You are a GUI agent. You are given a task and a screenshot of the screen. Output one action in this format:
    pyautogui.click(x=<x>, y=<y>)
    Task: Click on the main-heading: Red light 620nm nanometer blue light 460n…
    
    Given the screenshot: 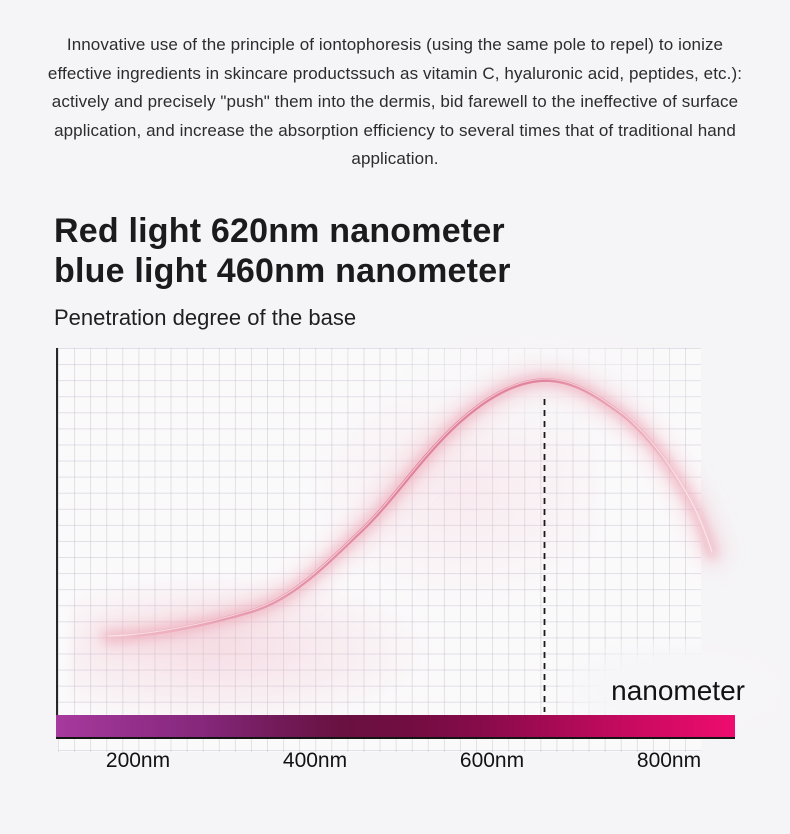 What is the action you would take?
    pyautogui.click(x=282, y=251)
    